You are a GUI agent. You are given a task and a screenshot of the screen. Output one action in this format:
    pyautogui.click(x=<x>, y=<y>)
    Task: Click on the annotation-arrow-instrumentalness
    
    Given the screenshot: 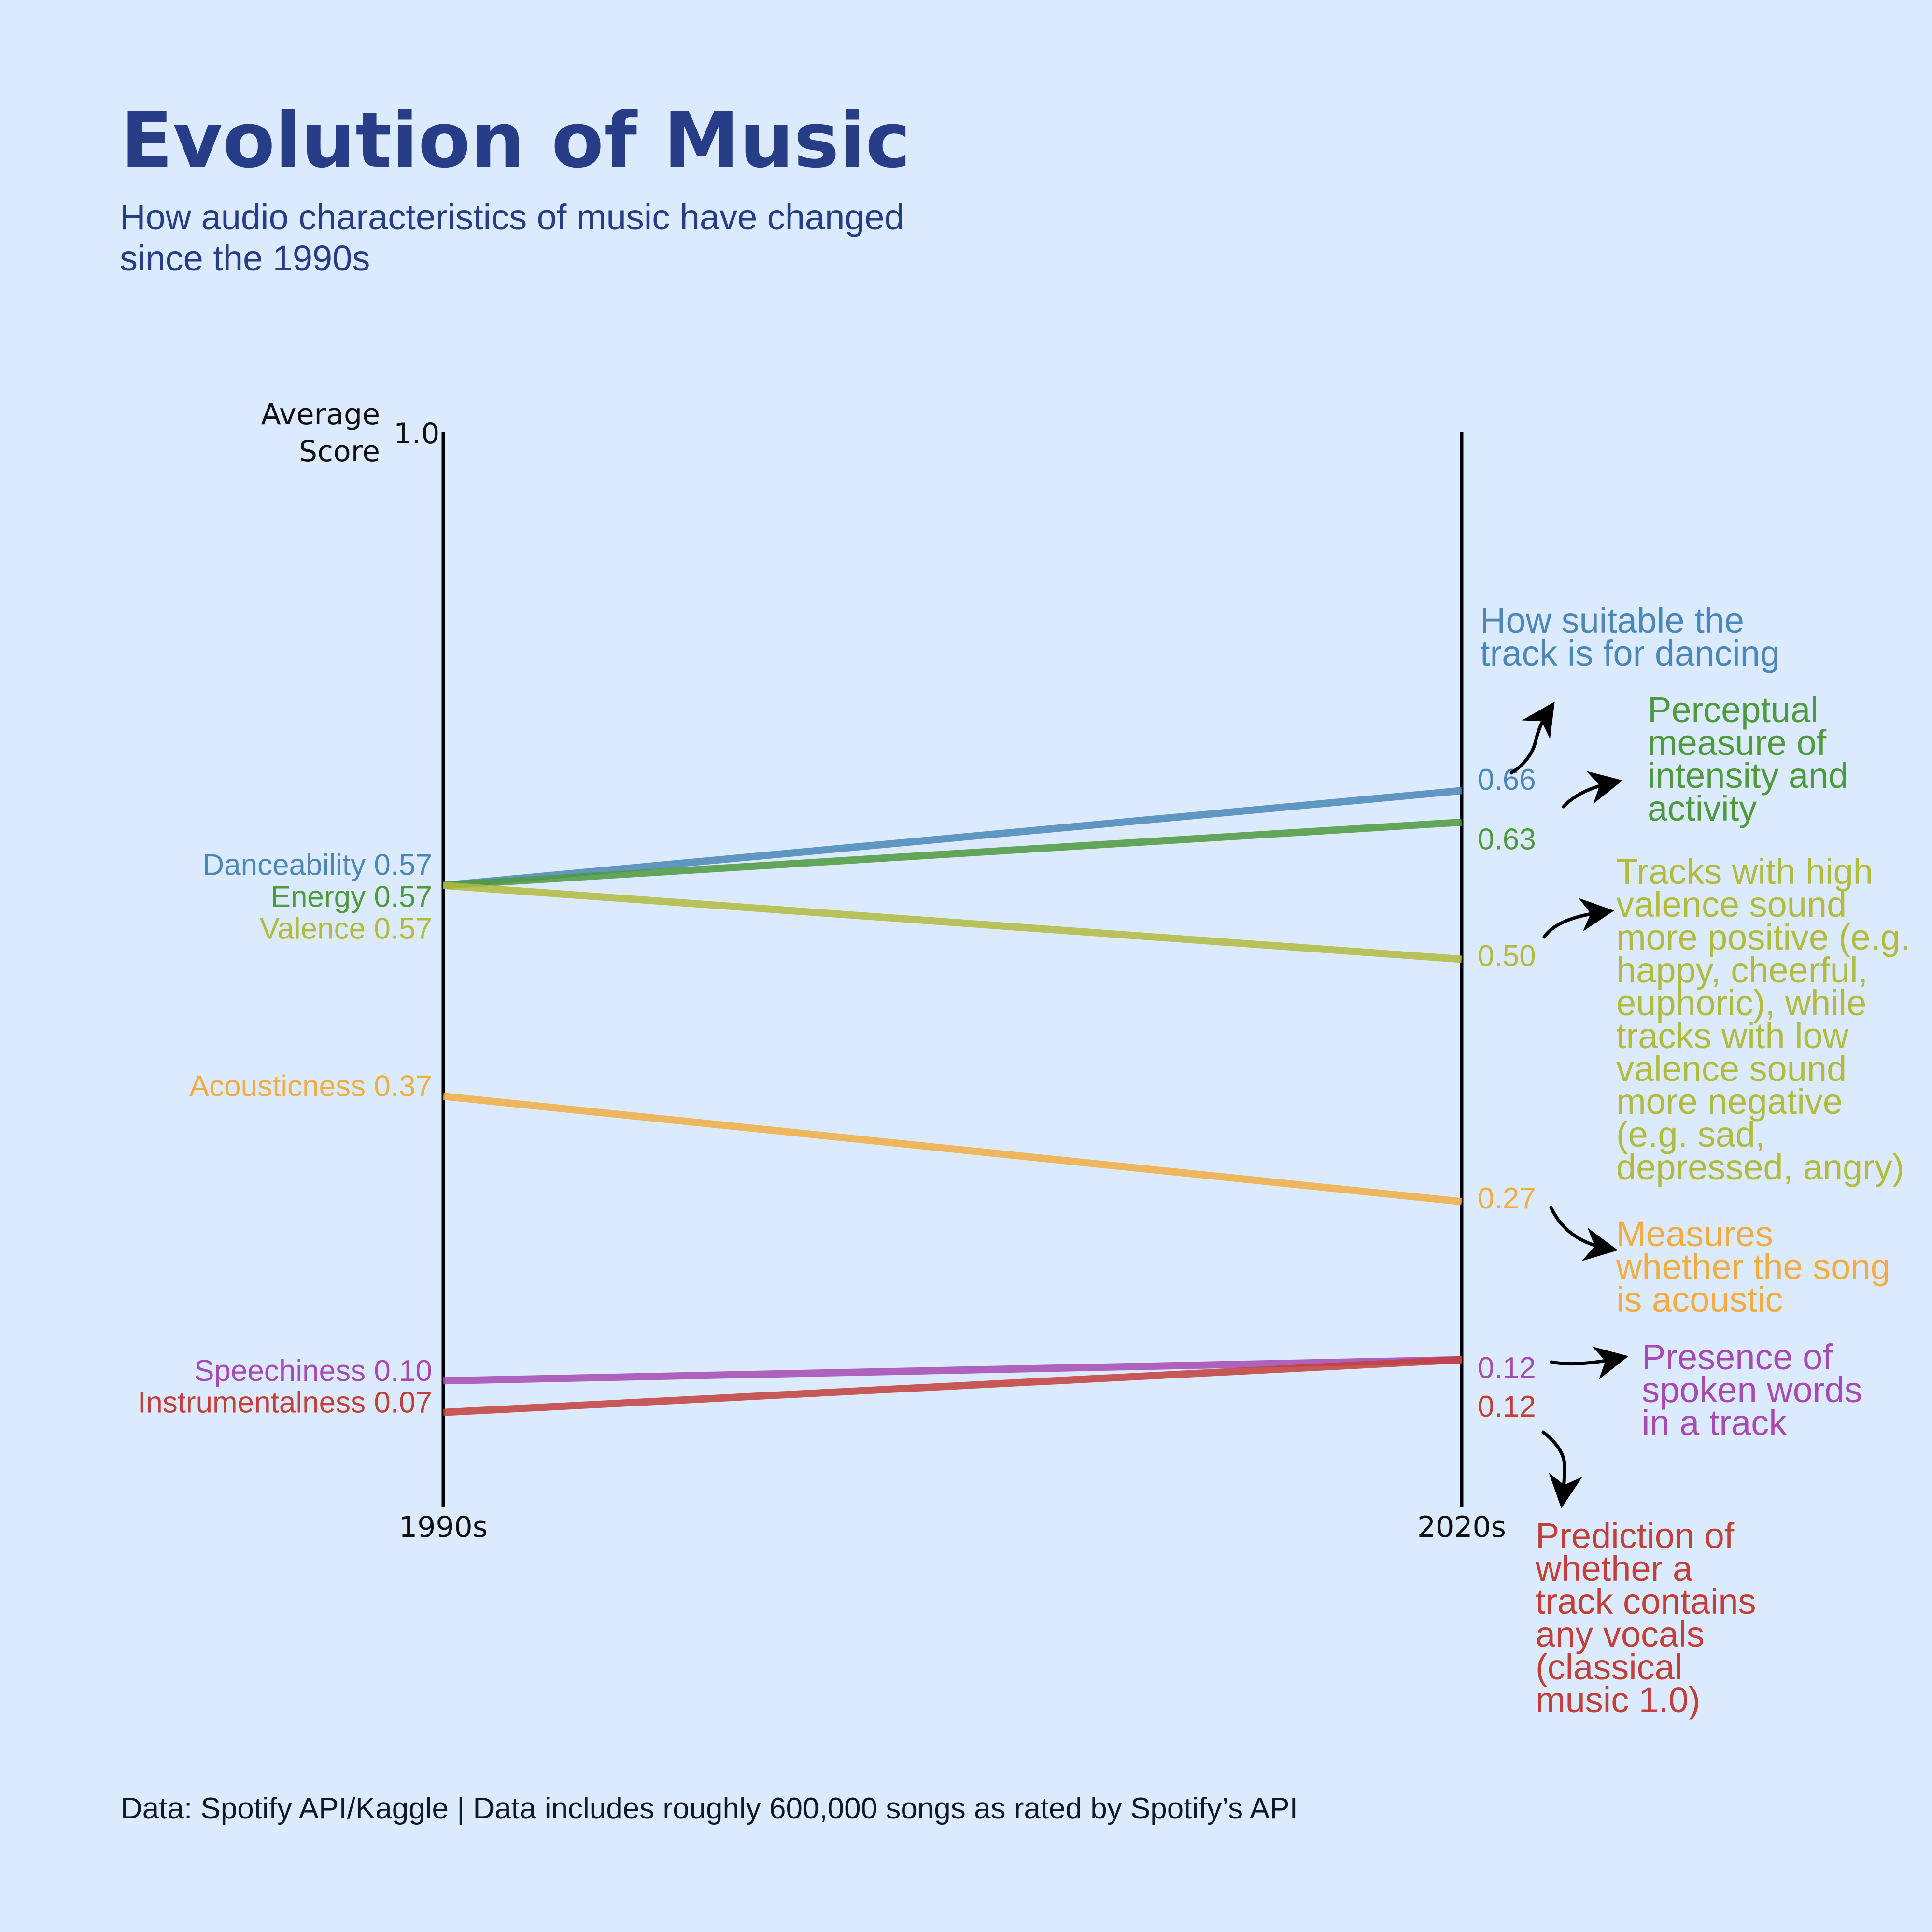 What is the action you would take?
    pyautogui.click(x=1561, y=1469)
    